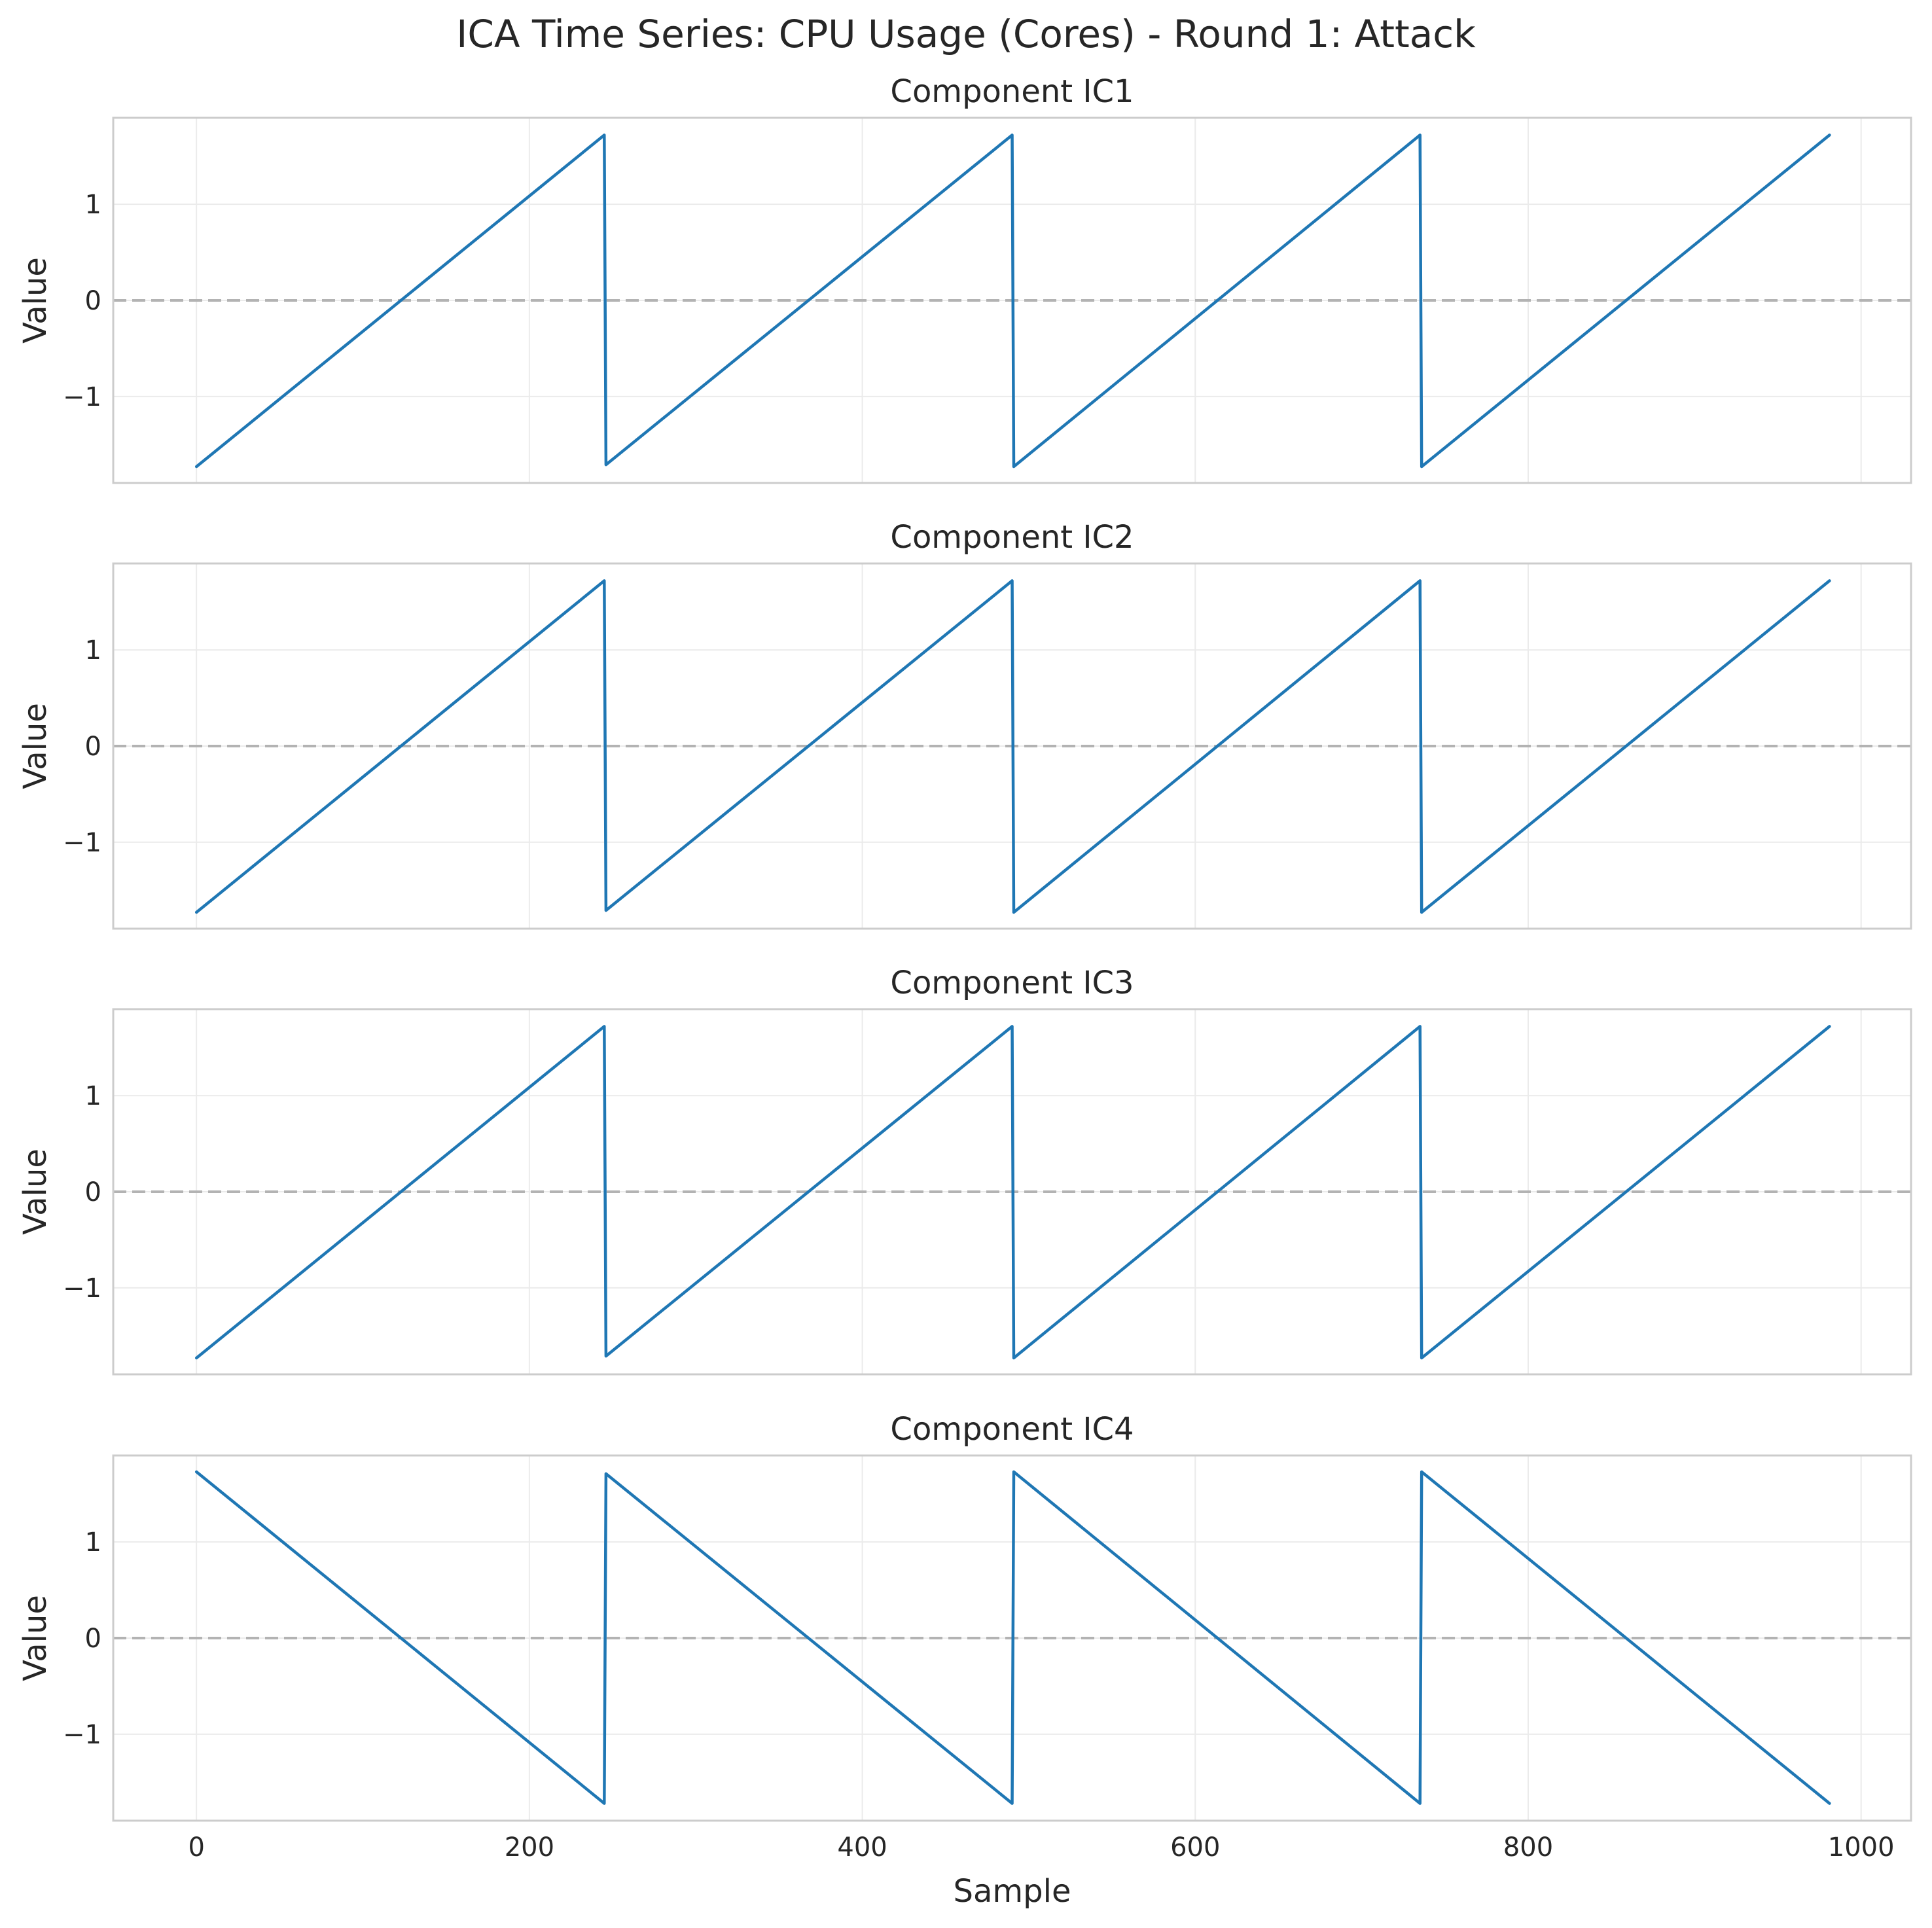 The height and width of the screenshot is (1928, 1932). I want to click on subplot-title: Component IC1, so click(1012, 91).